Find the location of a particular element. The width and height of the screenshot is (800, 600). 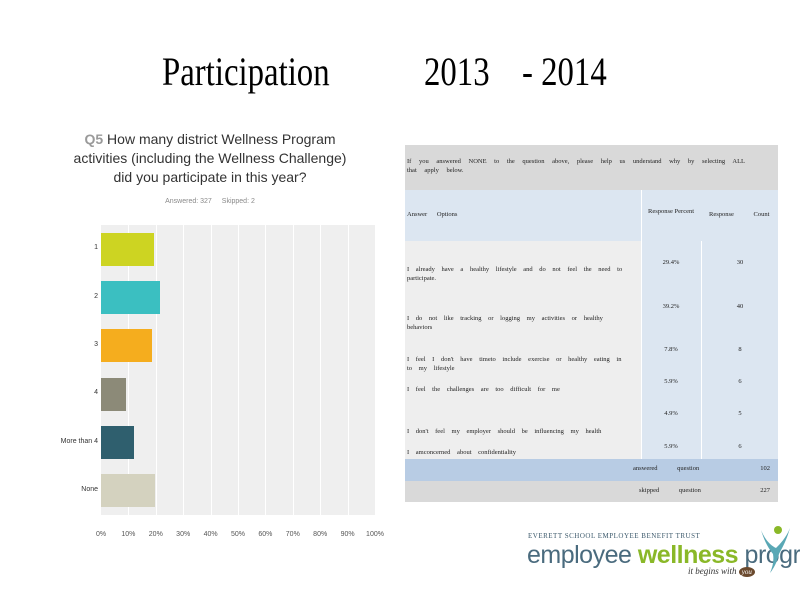

table-row-percent: 29.4% is located at coordinates (671, 262).